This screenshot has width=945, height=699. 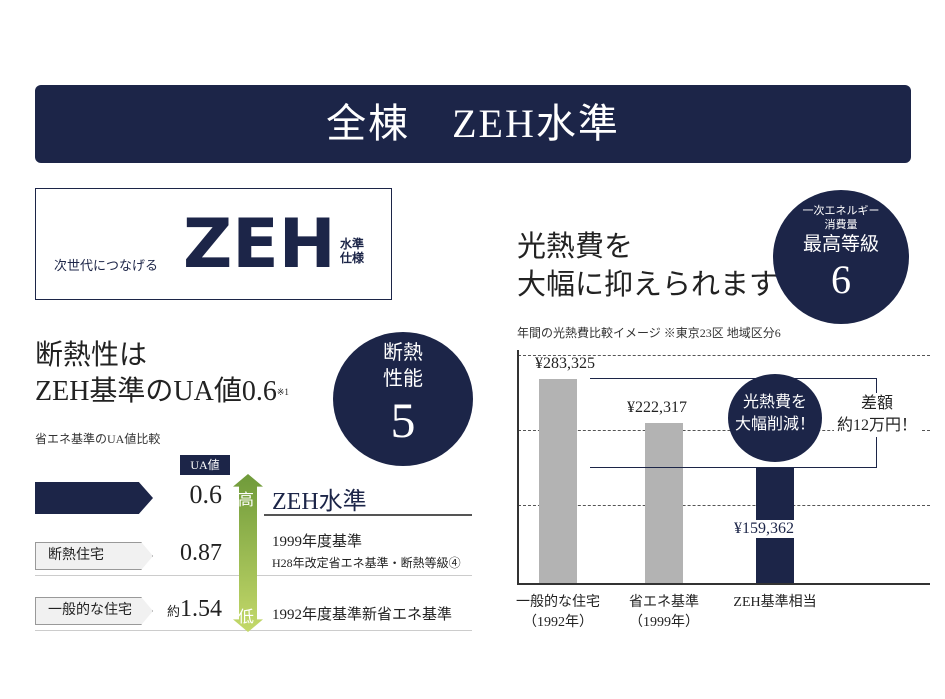 I want to click on y-axis, so click(x=518, y=467).